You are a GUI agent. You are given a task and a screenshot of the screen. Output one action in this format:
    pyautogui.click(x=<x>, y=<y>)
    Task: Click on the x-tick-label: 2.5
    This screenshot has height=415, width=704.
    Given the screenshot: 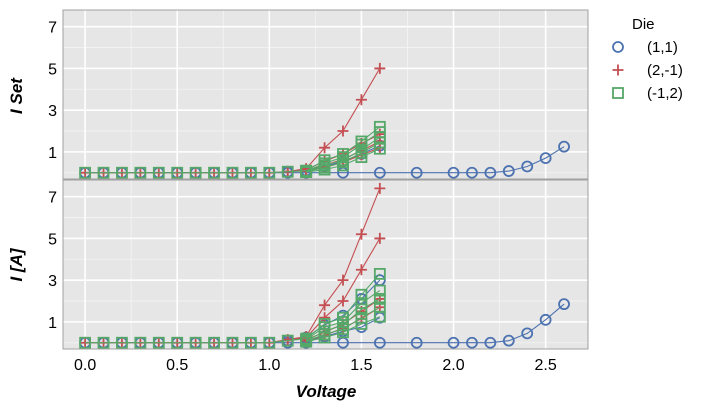 What is the action you would take?
    pyautogui.click(x=546, y=365)
    